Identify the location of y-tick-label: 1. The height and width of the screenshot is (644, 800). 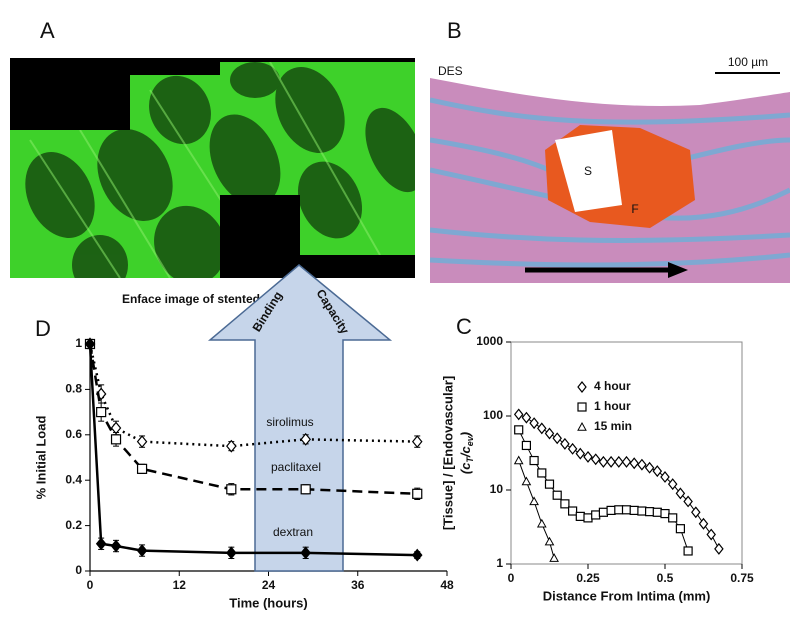
(78, 343).